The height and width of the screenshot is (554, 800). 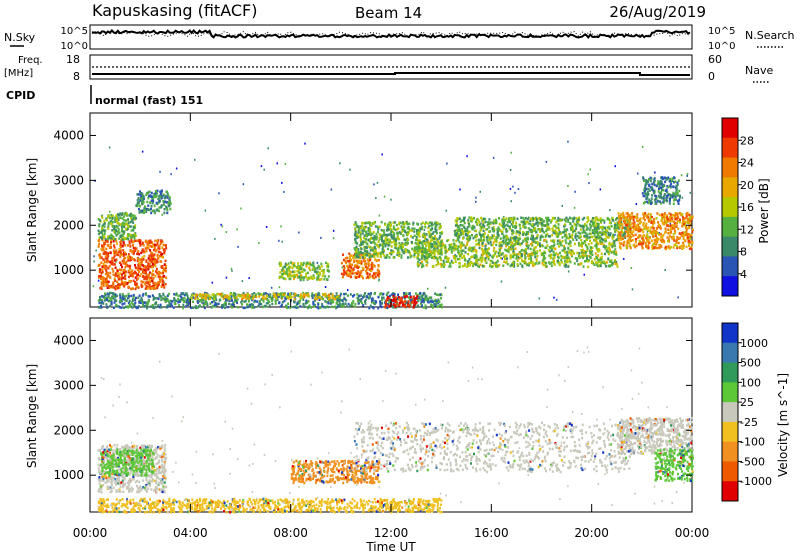 What do you see at coordinates (388, 13) in the screenshot?
I see `beam-label: Beam 14` at bounding box center [388, 13].